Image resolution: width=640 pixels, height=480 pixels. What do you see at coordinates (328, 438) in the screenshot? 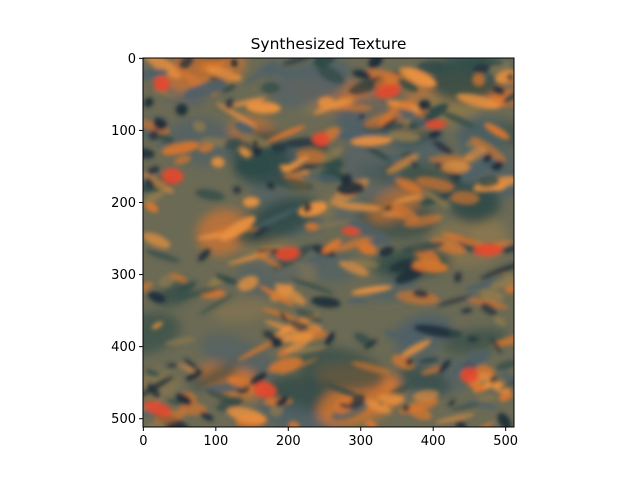
I see `x-axis: 0 100 200 300 400 500` at bounding box center [328, 438].